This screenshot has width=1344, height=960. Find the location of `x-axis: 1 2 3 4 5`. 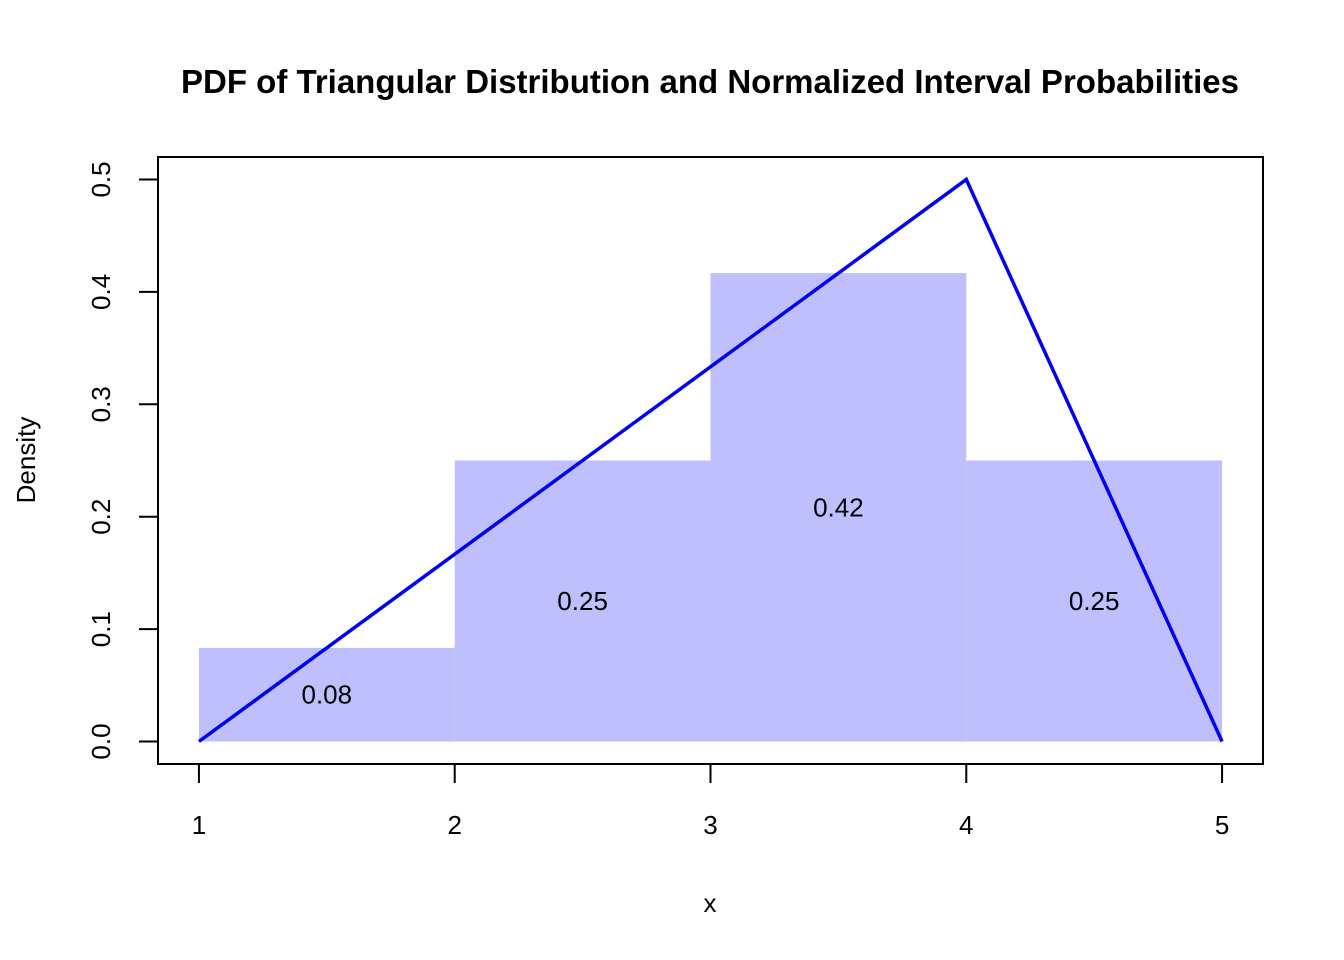

x-axis: 1 2 3 4 5 is located at coordinates (710, 801).